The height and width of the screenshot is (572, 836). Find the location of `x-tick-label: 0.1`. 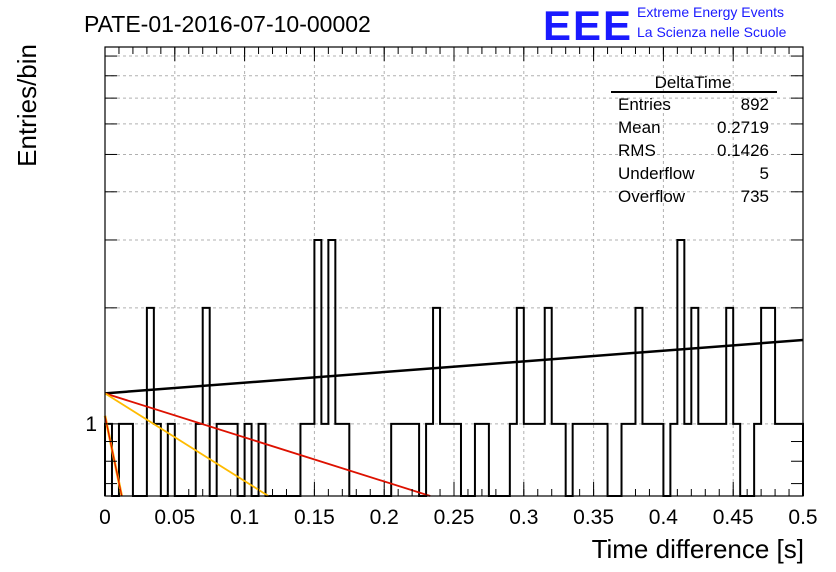

x-tick-label: 0.1 is located at coordinates (244, 517).